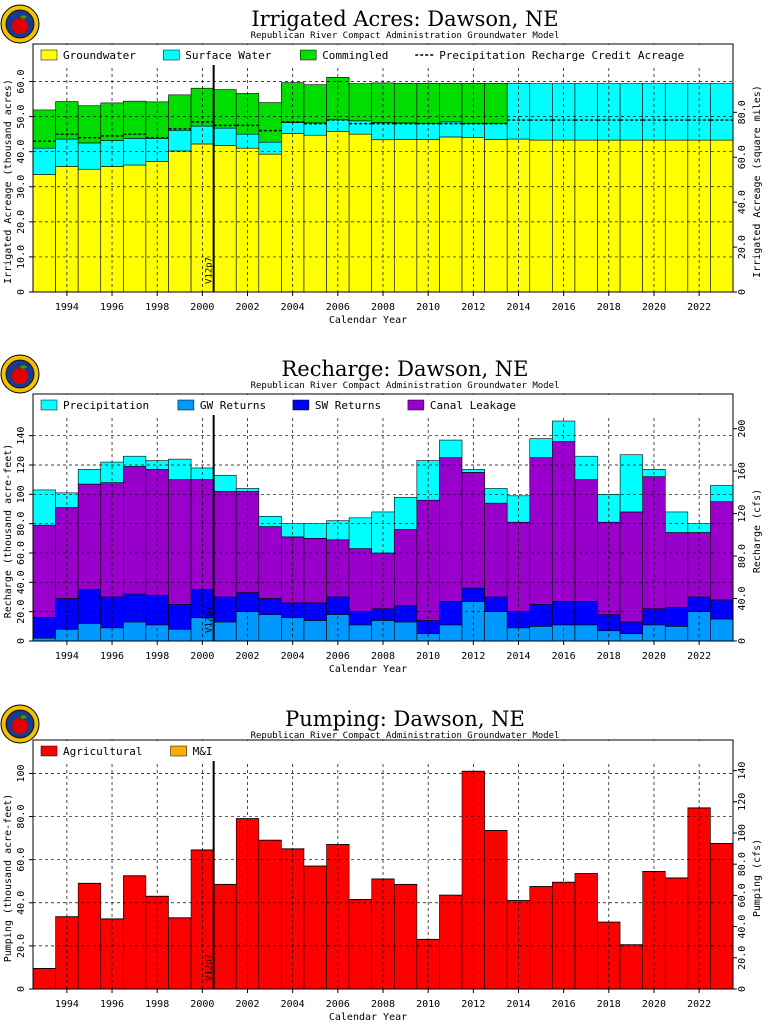 Image resolution: width=768 pixels, height=1028 pixels. What do you see at coordinates (541, 633) in the screenshot?
I see `bar-gw-returns-2015` at bounding box center [541, 633].